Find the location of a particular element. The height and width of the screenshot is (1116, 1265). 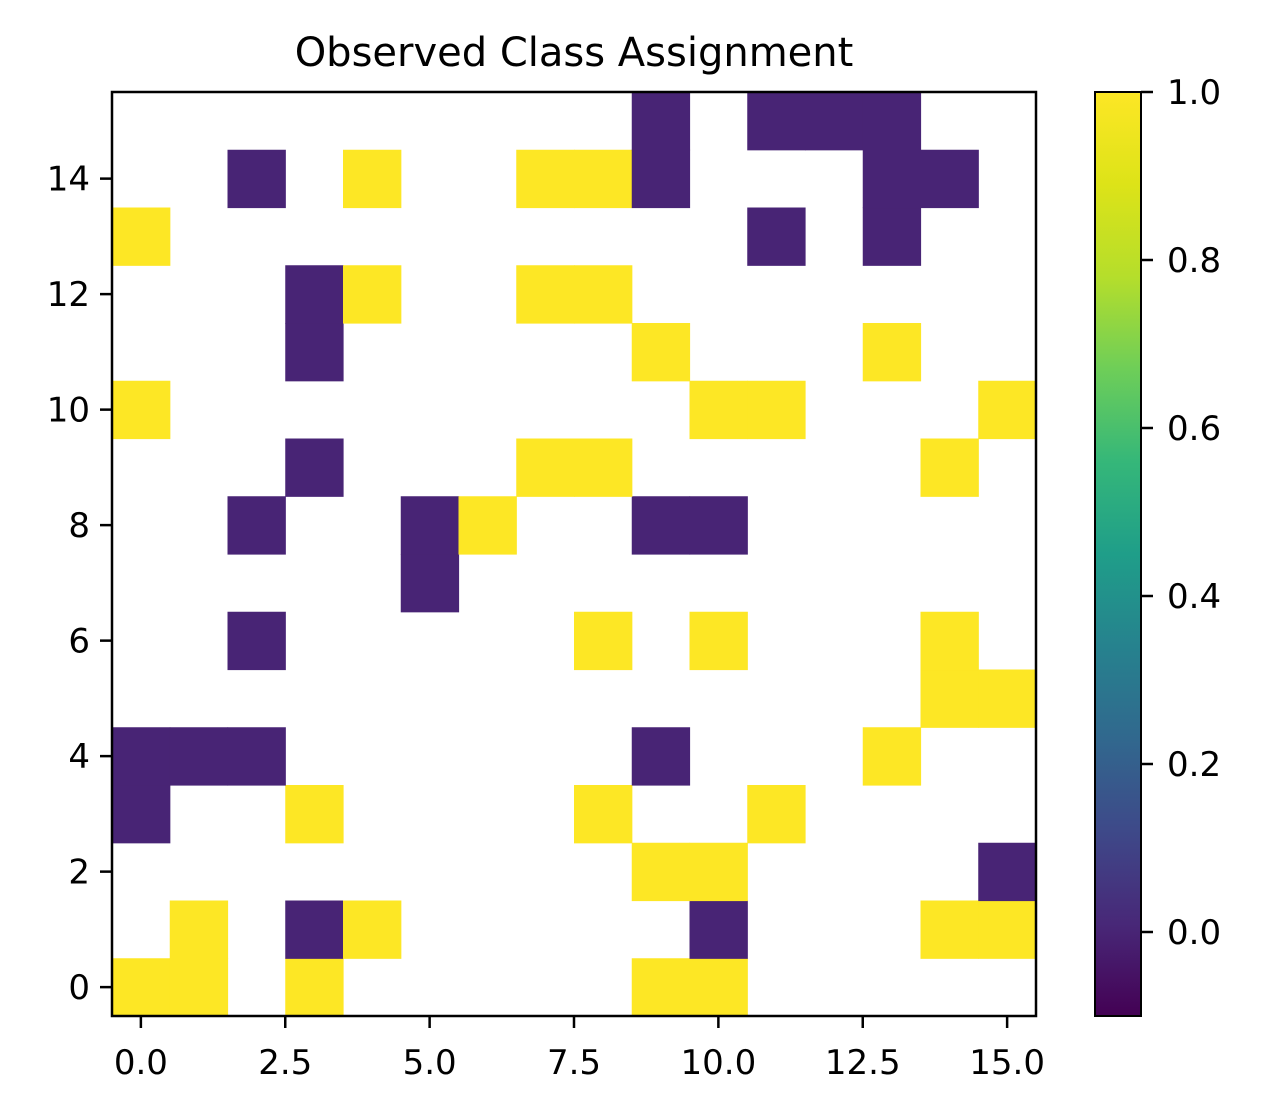

colorbar-tick-label: 0.0 is located at coordinates (1194, 933).